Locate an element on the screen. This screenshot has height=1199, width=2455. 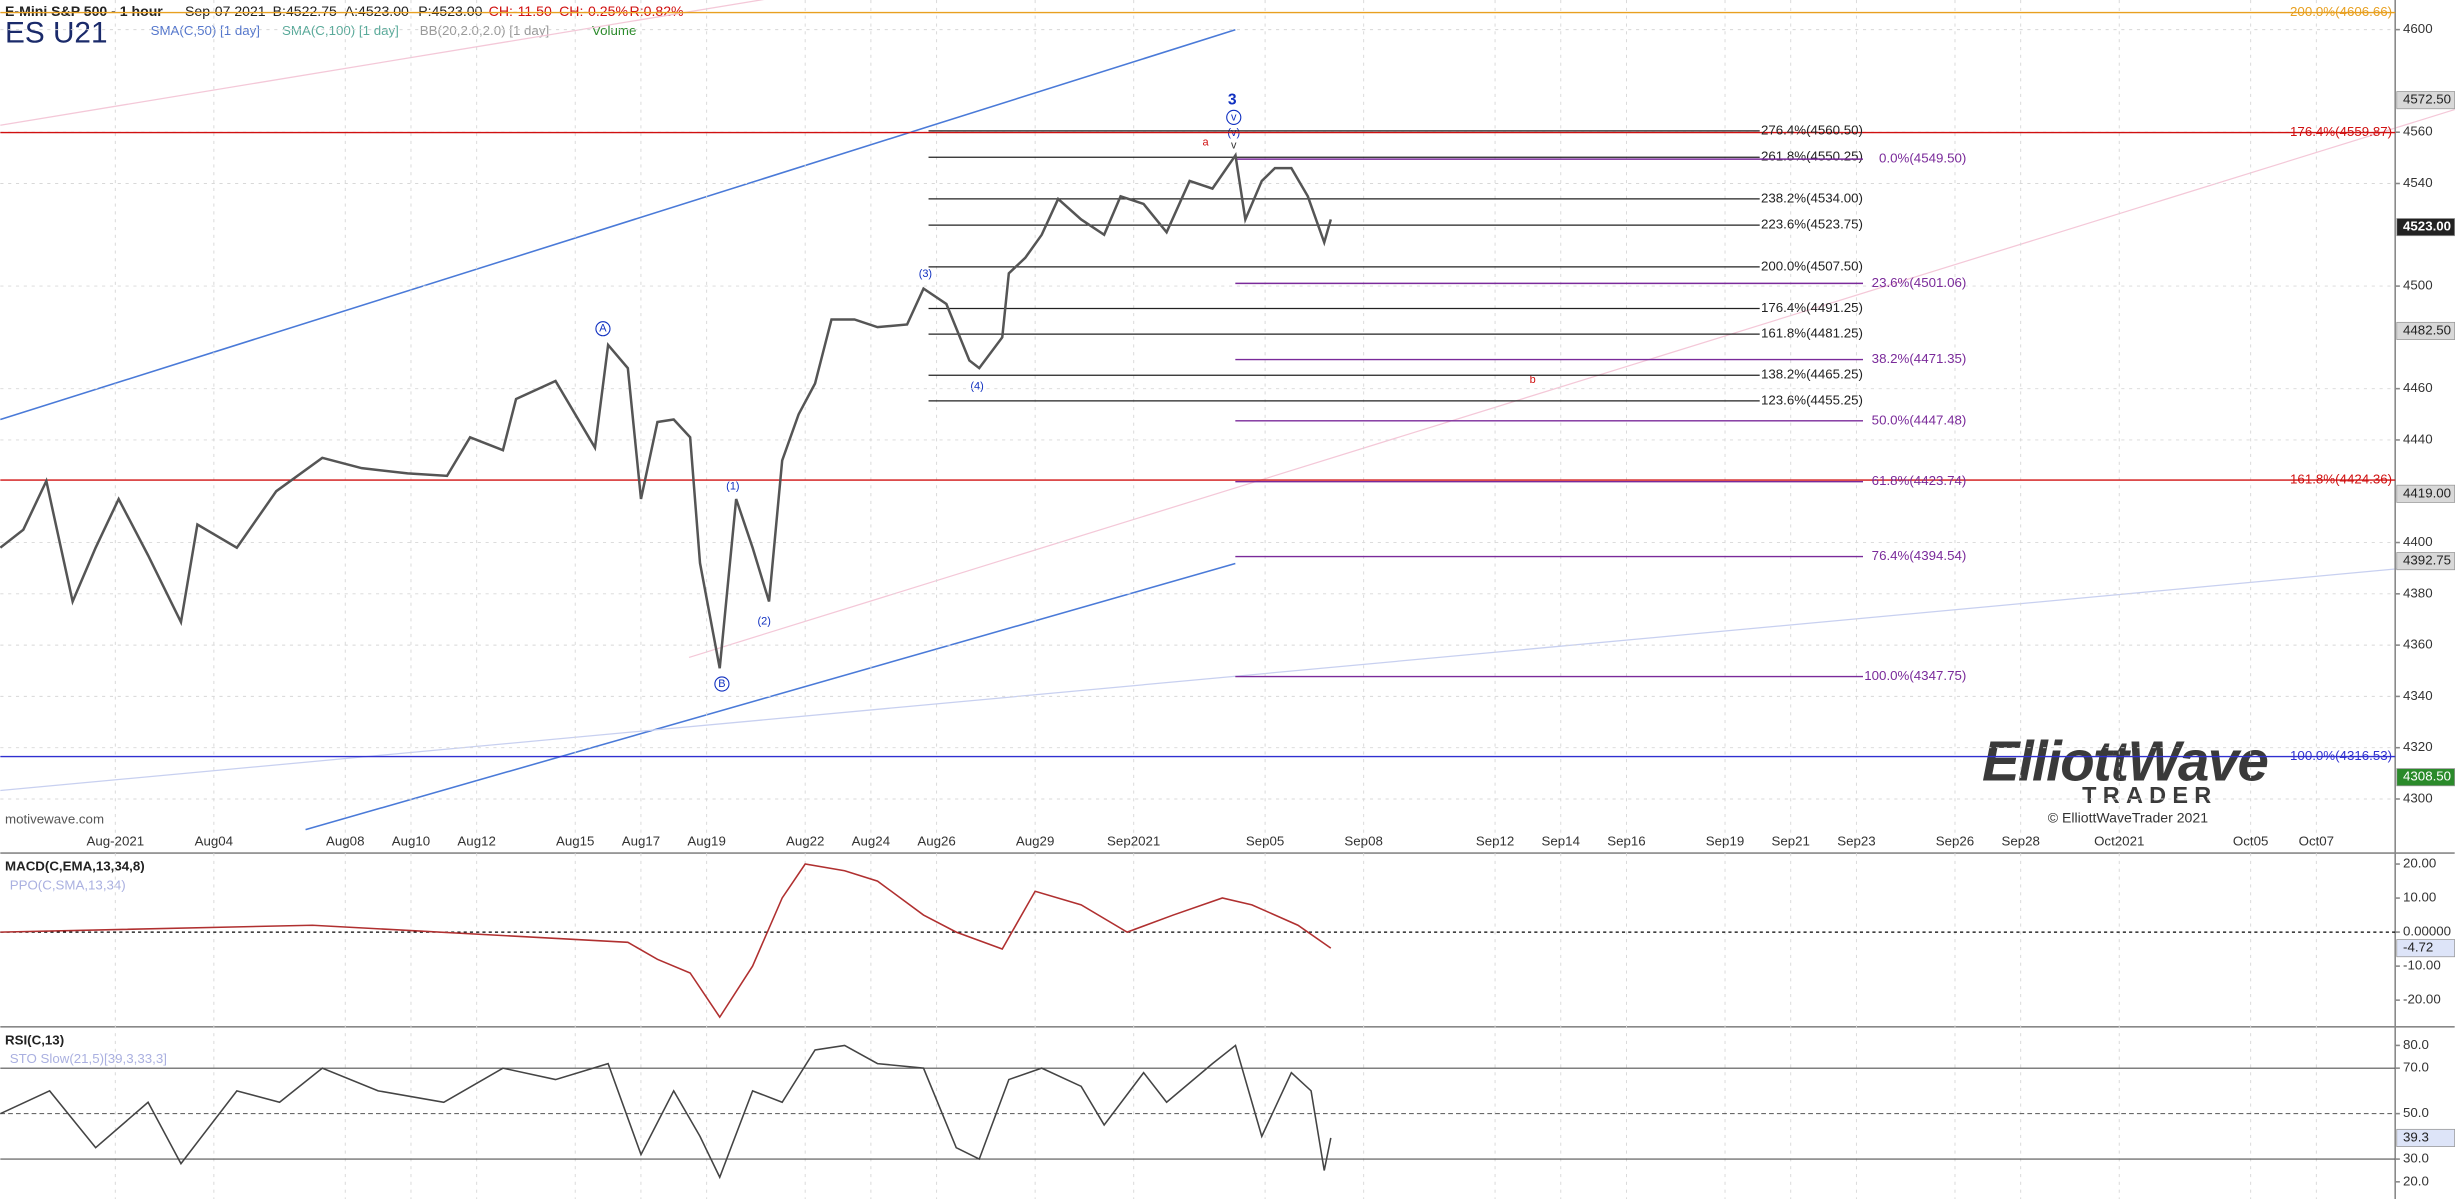
logo: ElliottWave is located at coordinates (2125, 760).